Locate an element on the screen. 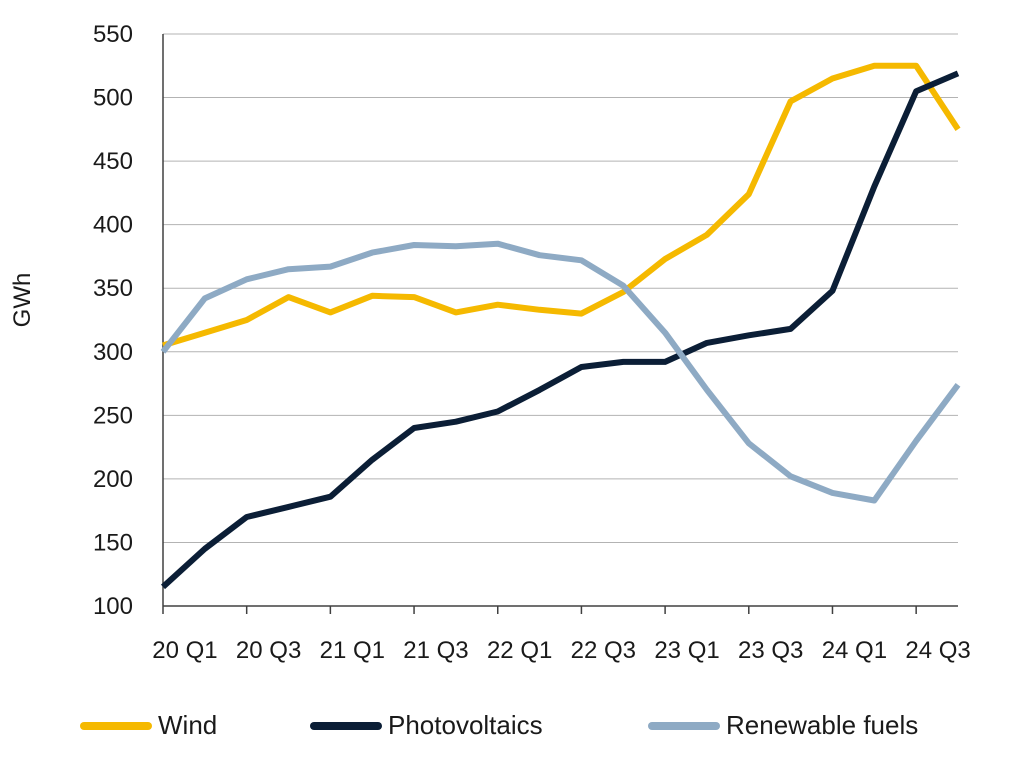 This screenshot has height=760, width=1014. y-tick-label: 300 is located at coordinates (113, 352).